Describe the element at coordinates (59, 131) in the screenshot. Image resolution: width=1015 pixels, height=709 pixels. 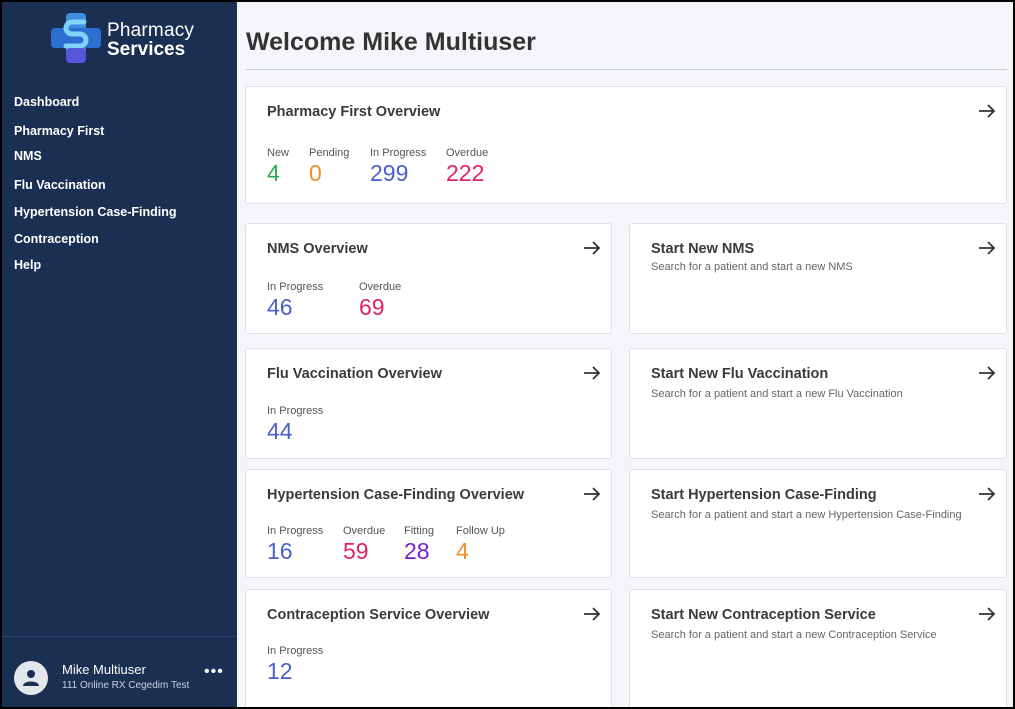
I see `sidebar-item-pharmacy-first: Pharmacy First` at that location.